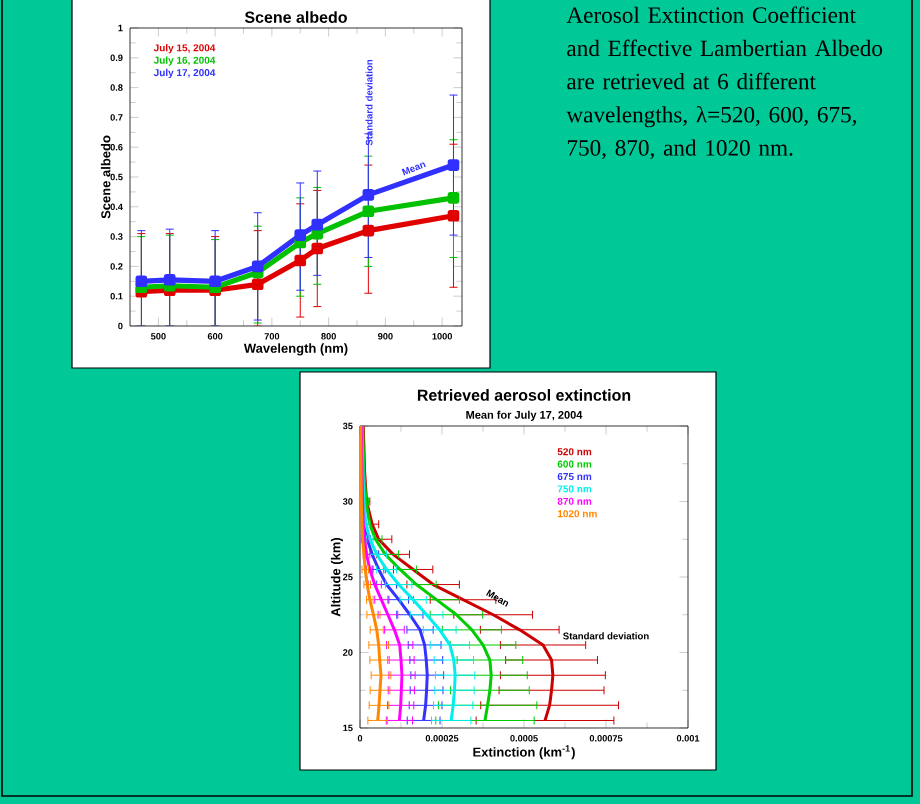 The height and width of the screenshot is (804, 920). Describe the element at coordinates (295, 17) in the screenshot. I see `chart-title: Scene albedo` at that location.